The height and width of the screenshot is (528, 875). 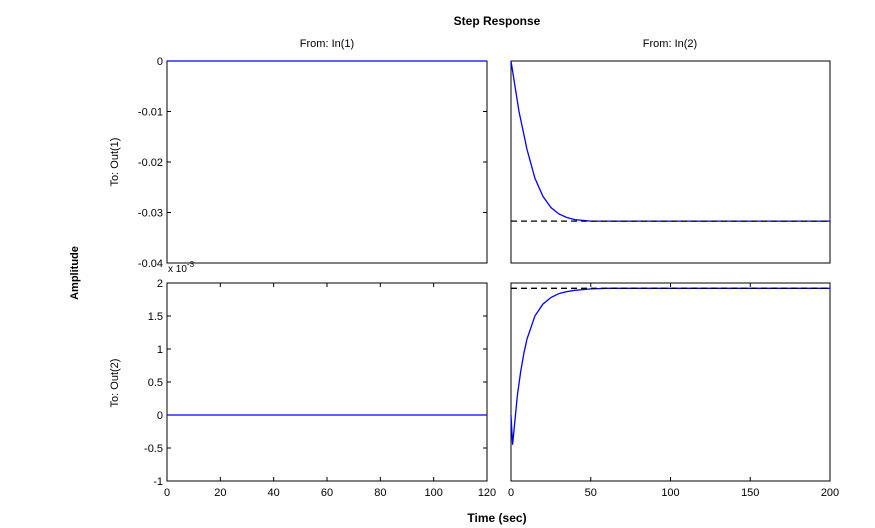 I want to click on figure-title: Step Response, so click(x=497, y=21).